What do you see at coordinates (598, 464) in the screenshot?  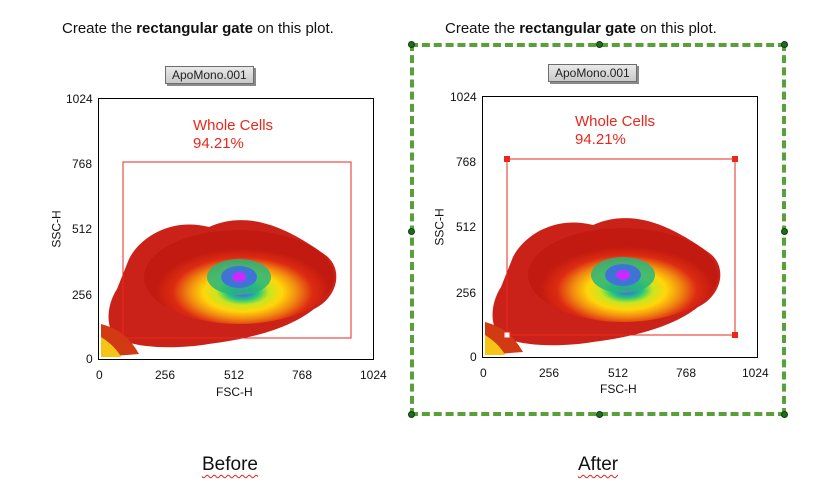 I see `after-caption: After` at bounding box center [598, 464].